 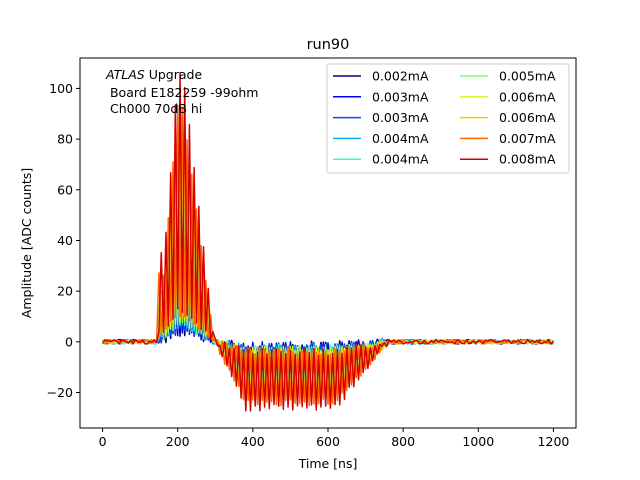 What do you see at coordinates (65, 139) in the screenshot?
I see `y-tick-label: 80` at bounding box center [65, 139].